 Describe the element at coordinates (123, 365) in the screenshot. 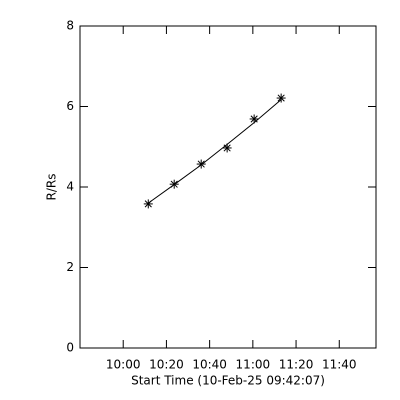

I see `x-tick-label: 10:00` at that location.